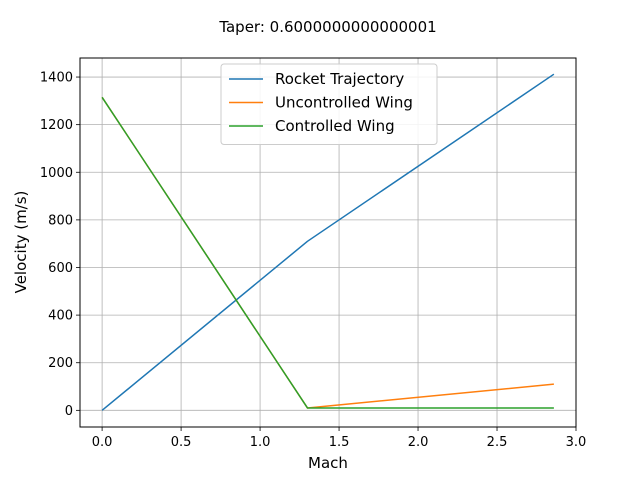 The image size is (640, 480). I want to click on x-tick-label: 0.0, so click(102, 442).